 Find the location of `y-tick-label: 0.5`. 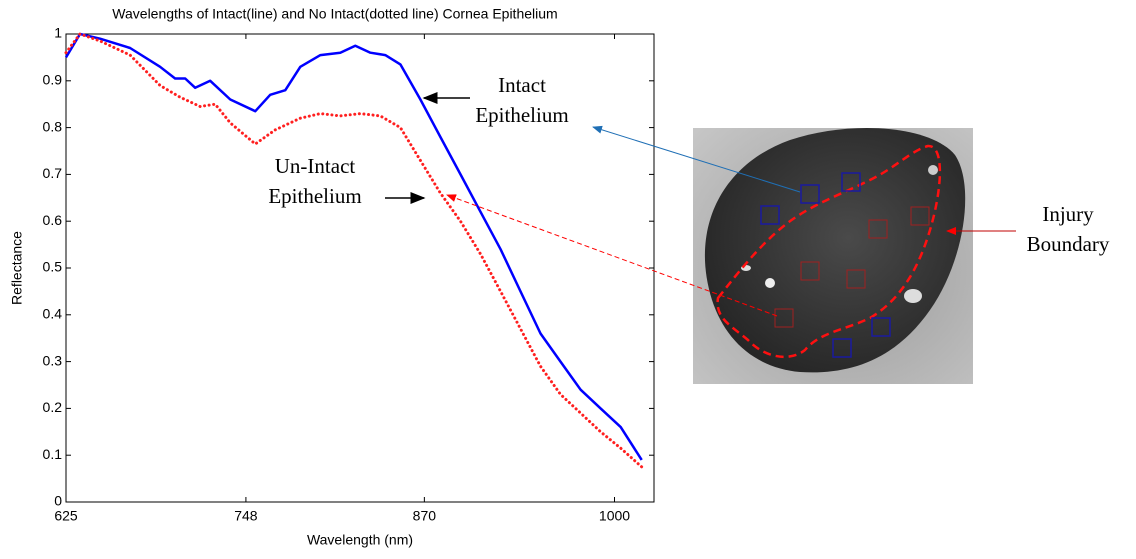

y-tick-label: 0.5 is located at coordinates (53, 267).